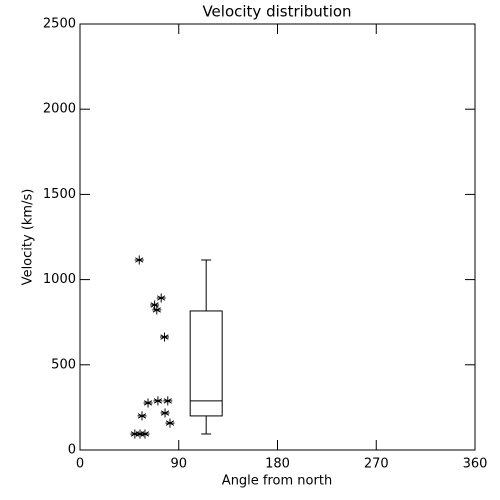  I want to click on x-axis-label: Angle from north, so click(277, 481).